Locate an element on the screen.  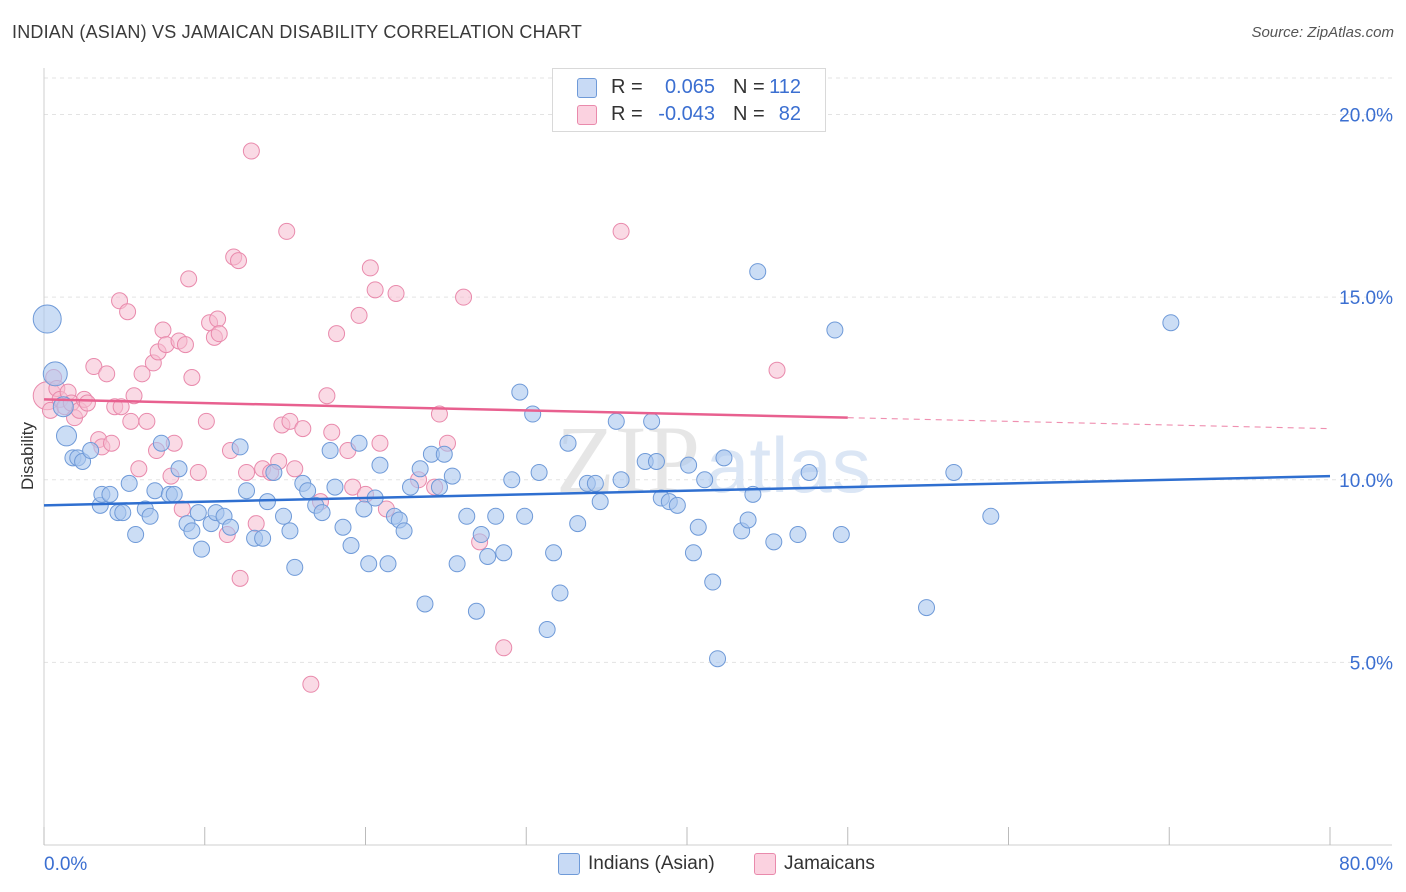
y-tick-label: 20.0% is located at coordinates (1366, 116).